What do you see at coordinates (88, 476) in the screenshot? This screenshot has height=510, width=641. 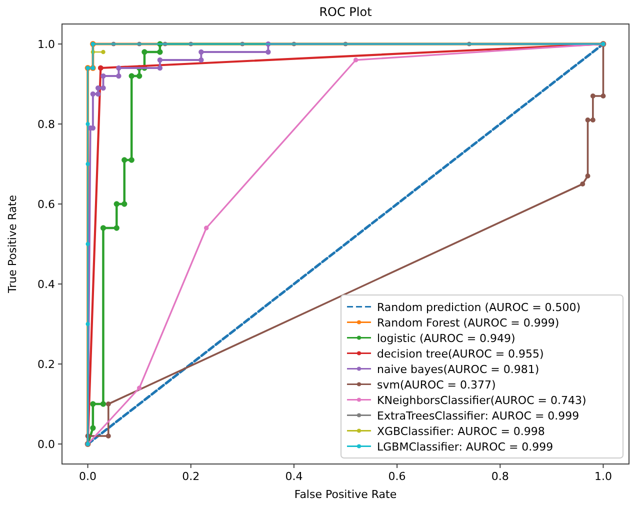 I see `x-tick-label: 0.0` at bounding box center [88, 476].